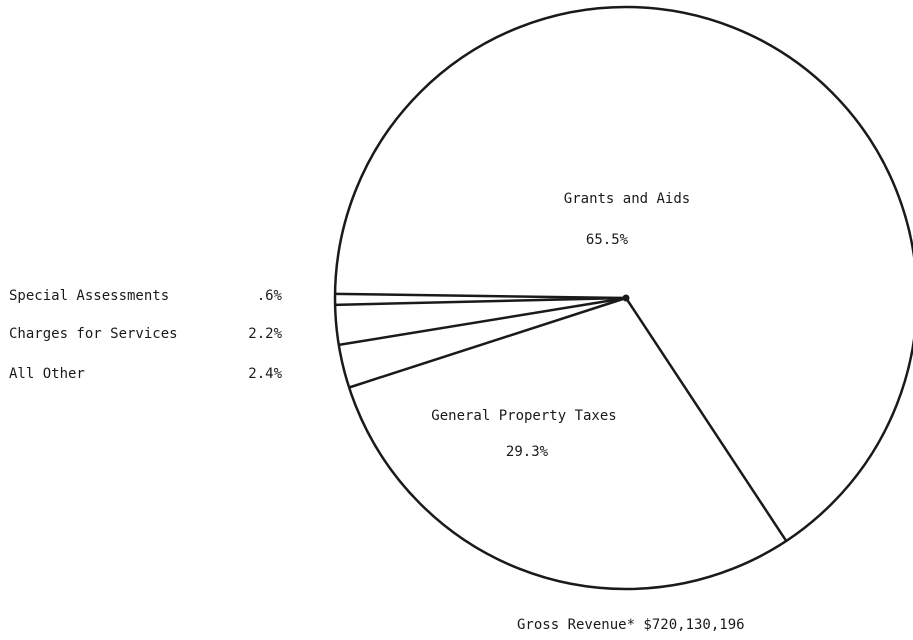  Describe the element at coordinates (269, 296) in the screenshot. I see `slice-value-special-assessments: .6%` at that location.